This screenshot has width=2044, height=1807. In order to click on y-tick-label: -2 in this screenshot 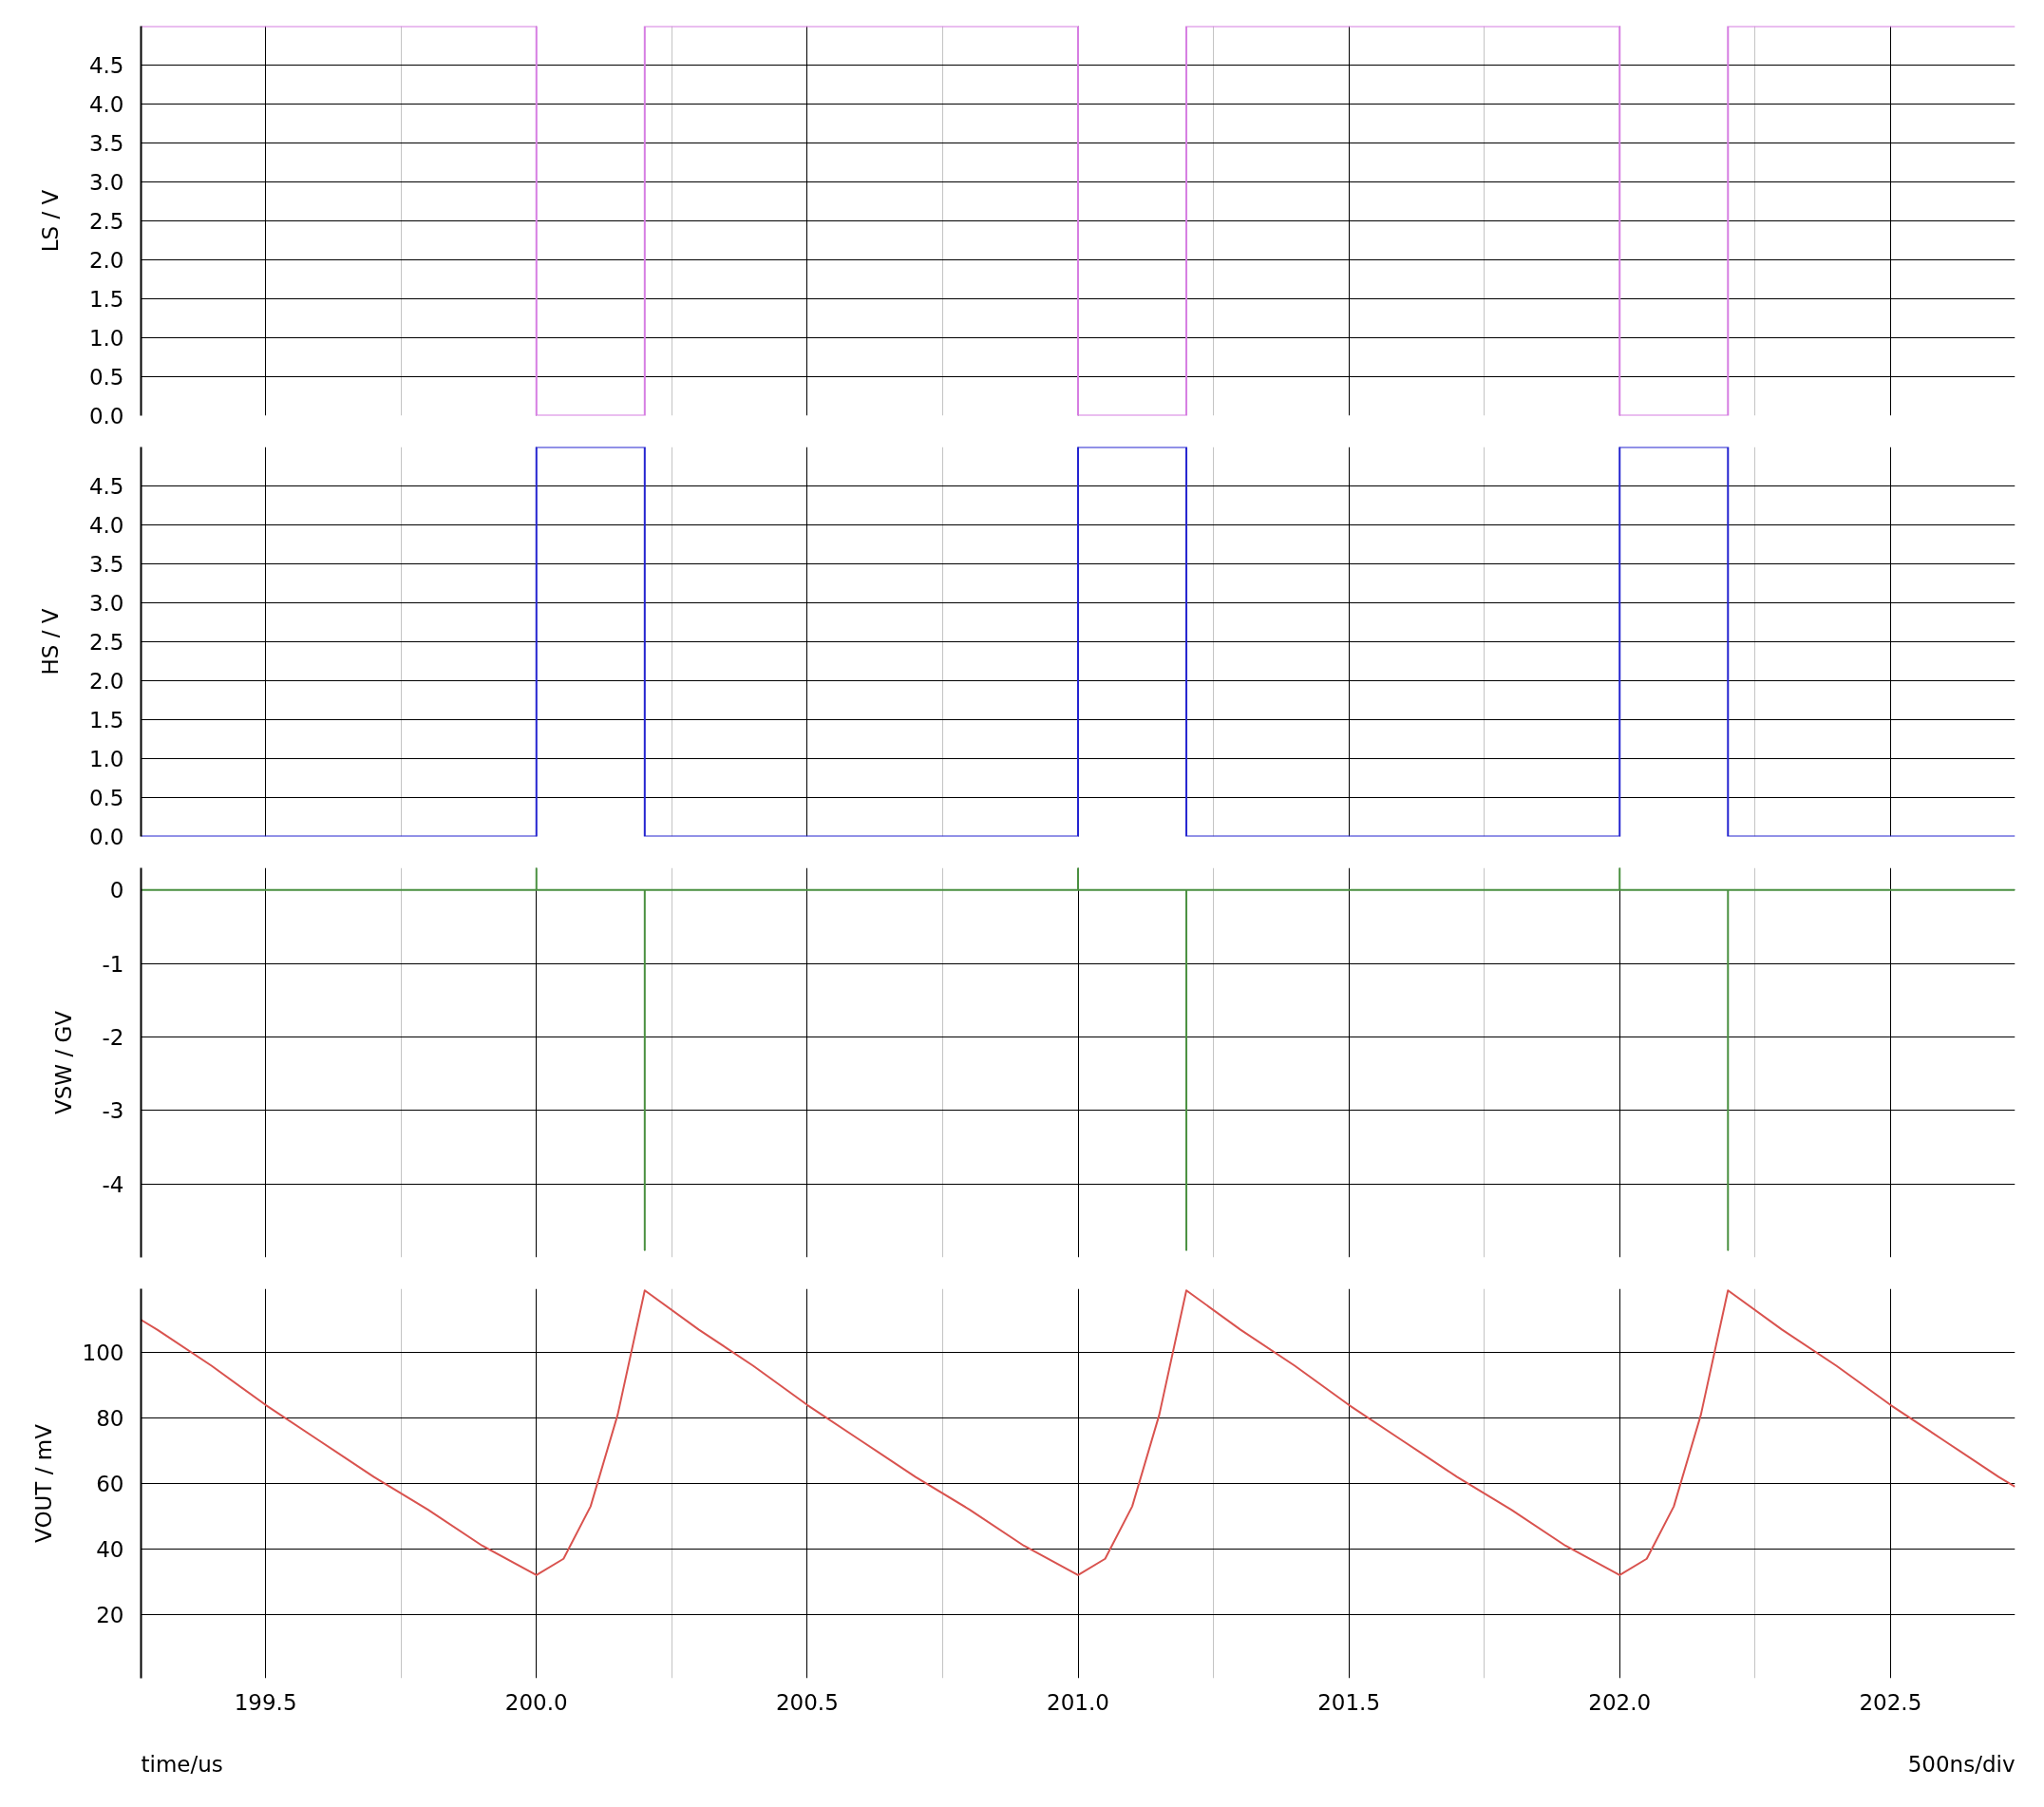, I will do `click(113, 1037)`.